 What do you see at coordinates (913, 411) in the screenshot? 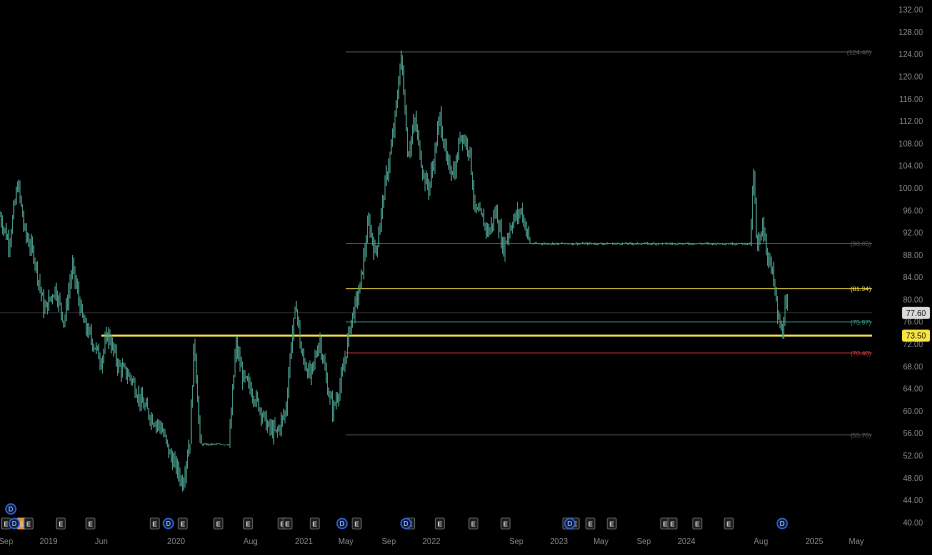
I see `y-tick-label: 60.00` at bounding box center [913, 411].